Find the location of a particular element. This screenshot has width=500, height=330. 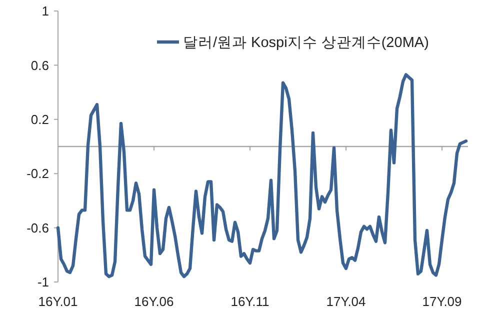

x-tick-label: 16Y.11 is located at coordinates (250, 301).